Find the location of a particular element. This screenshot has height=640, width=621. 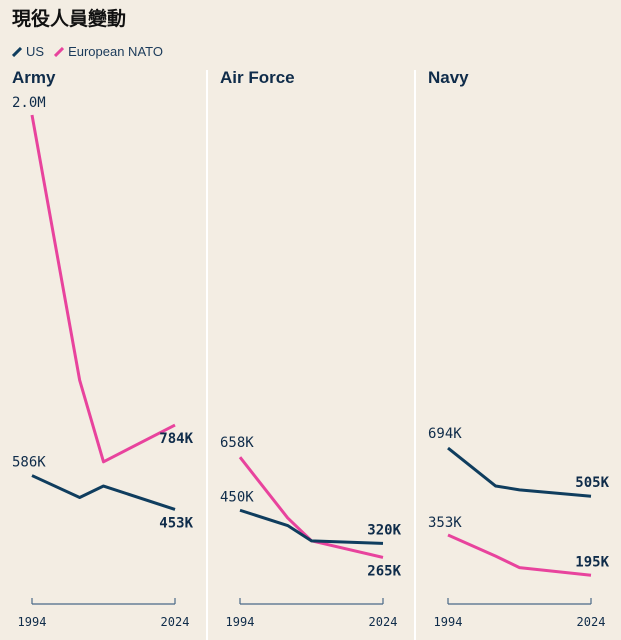

legend-label-us: US is located at coordinates (35, 51).